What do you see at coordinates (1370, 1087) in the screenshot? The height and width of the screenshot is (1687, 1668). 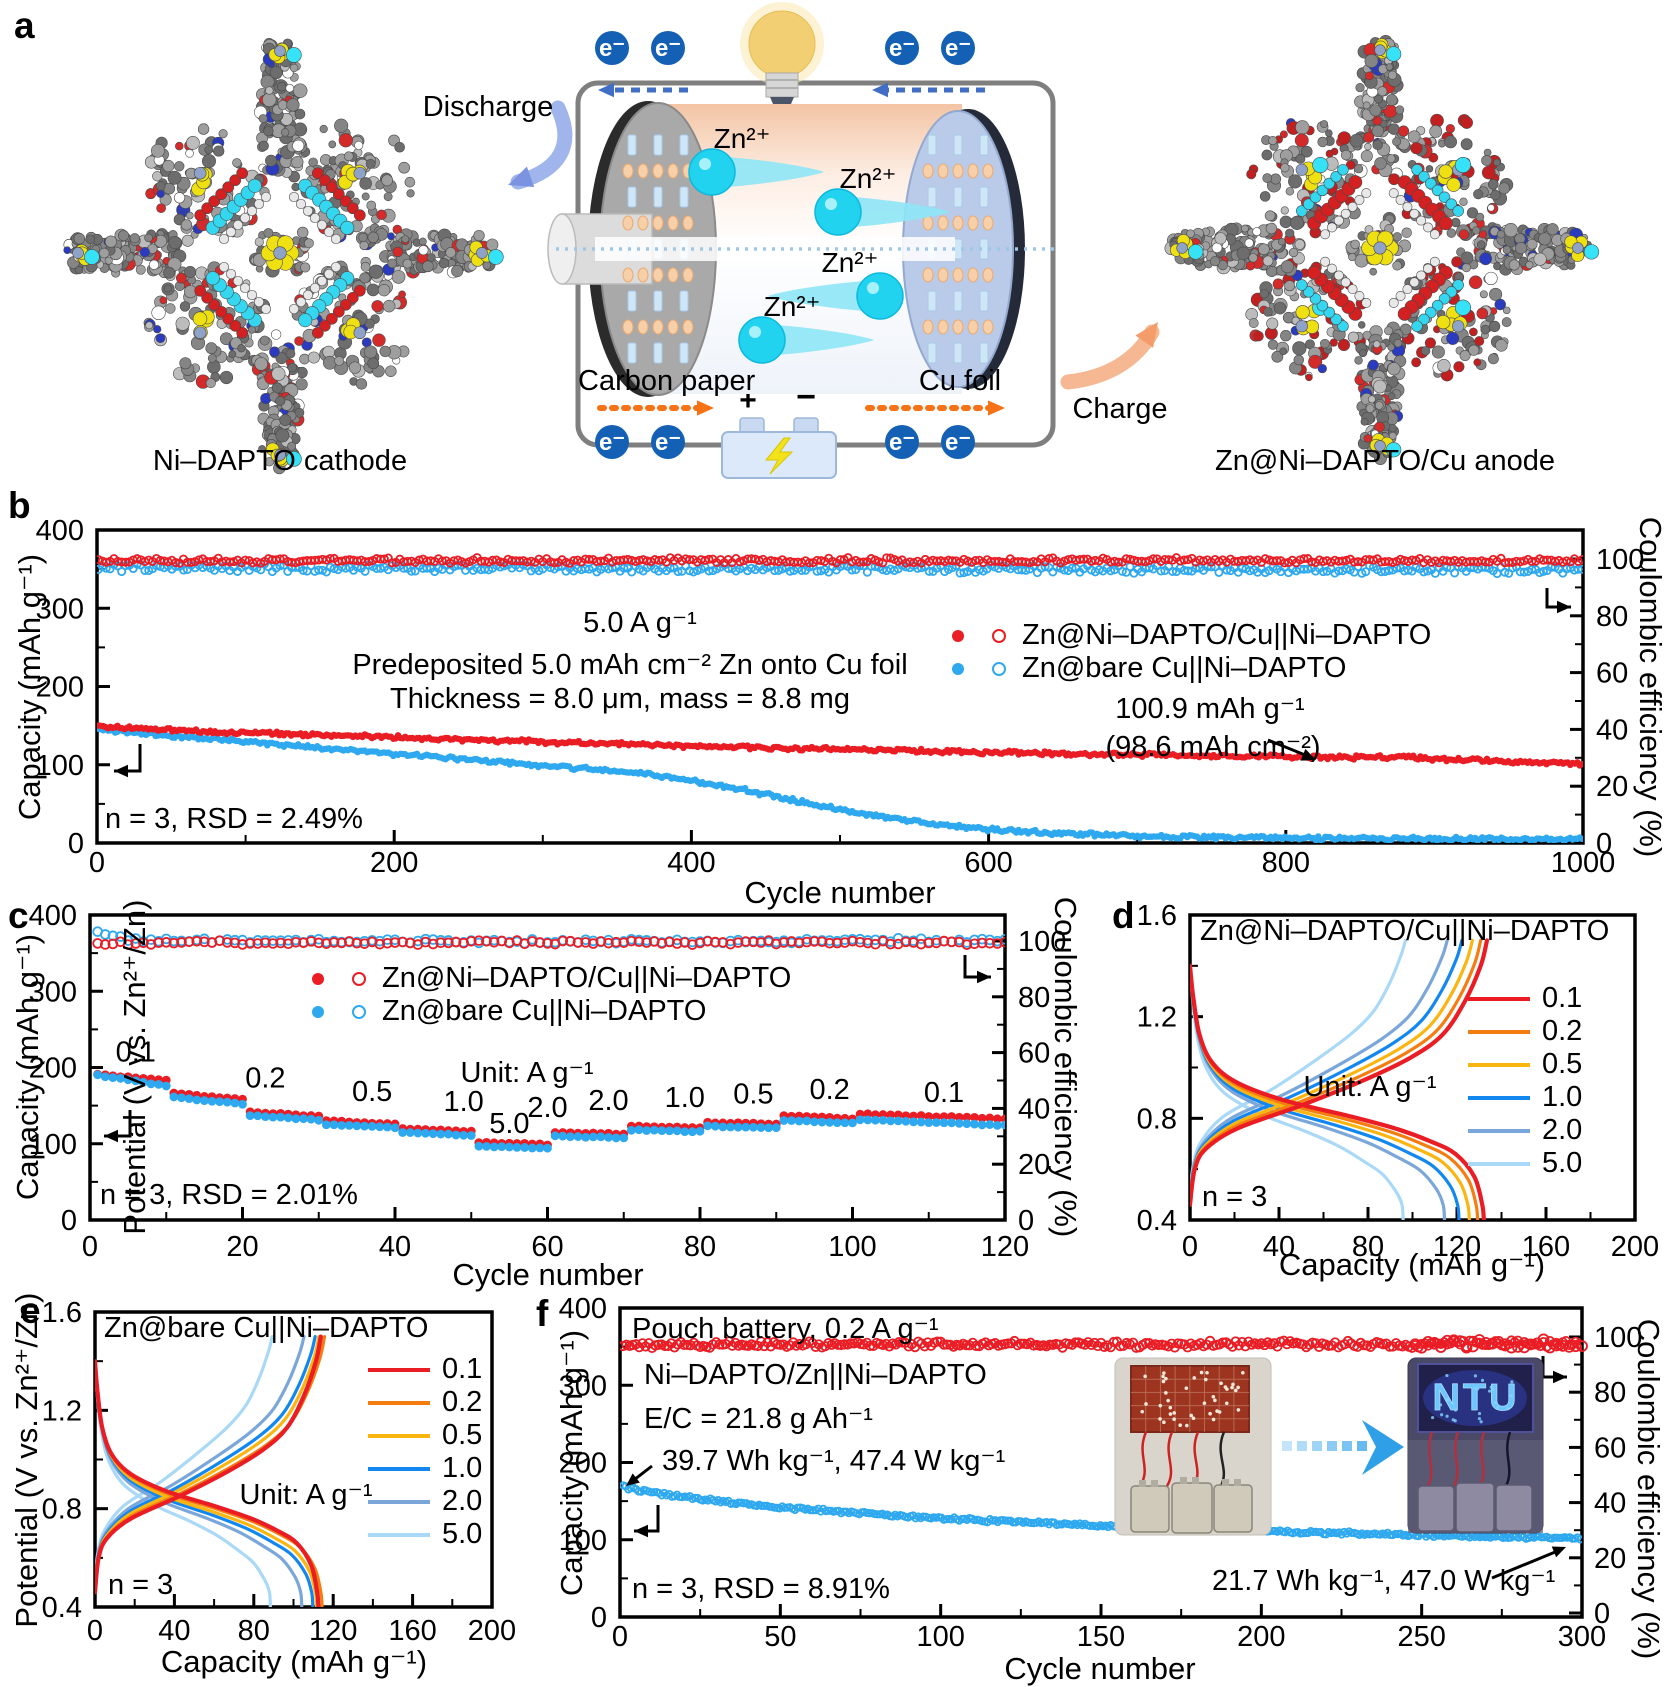 I see `panel-d-note-unit: Unit: A g⁻¹` at bounding box center [1370, 1087].